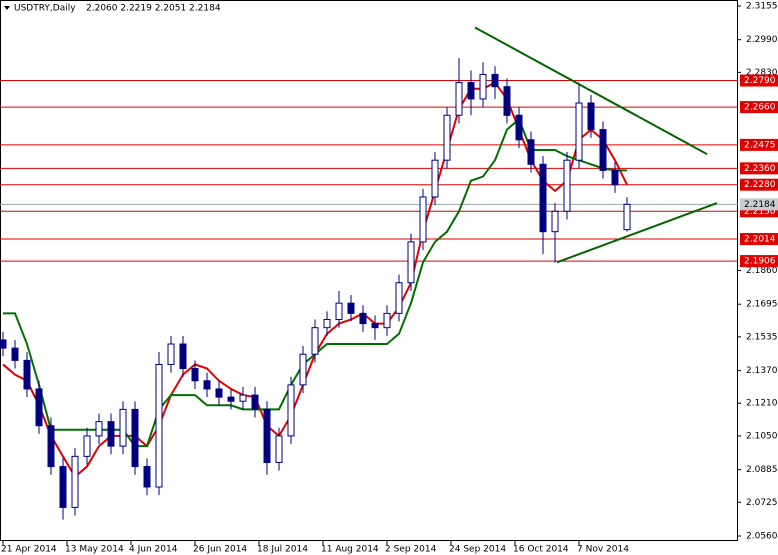 This screenshot has height=555, width=778. I want to click on y-tick-label: 2.0885, so click(762, 470).